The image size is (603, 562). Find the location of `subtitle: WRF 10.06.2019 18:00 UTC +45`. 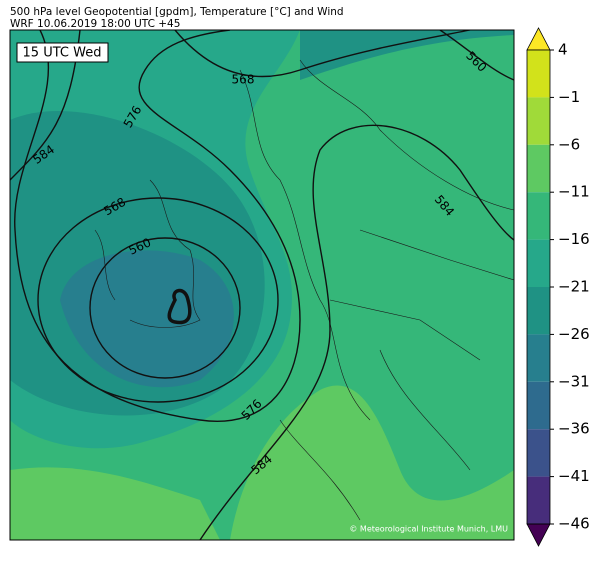

subtitle: WRF 10.06.2019 18:00 UTC +45 is located at coordinates (95, 24).